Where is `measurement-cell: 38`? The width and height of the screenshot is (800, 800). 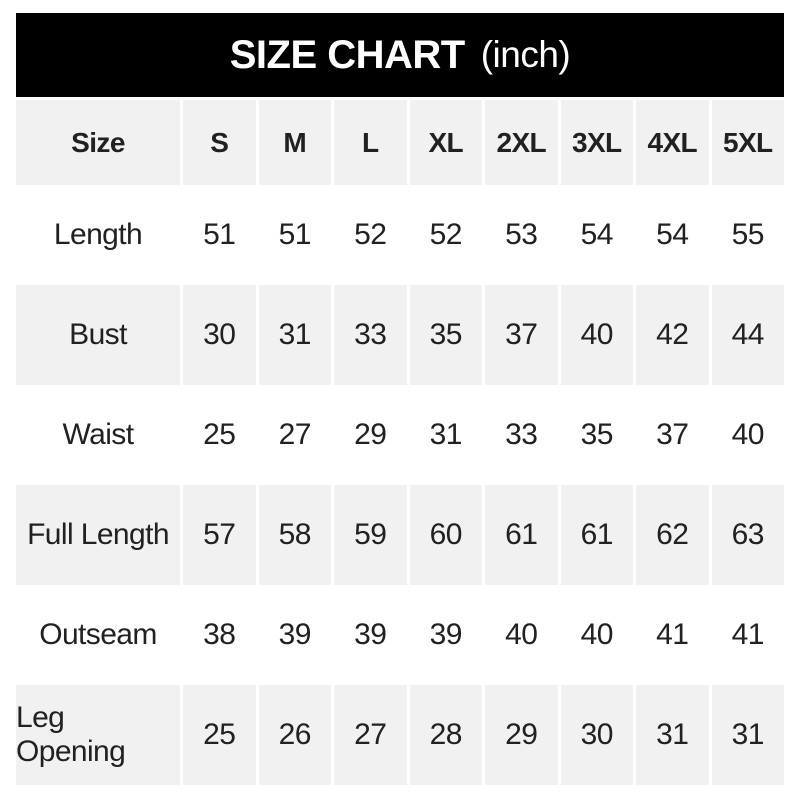 measurement-cell: 38 is located at coordinates (219, 634).